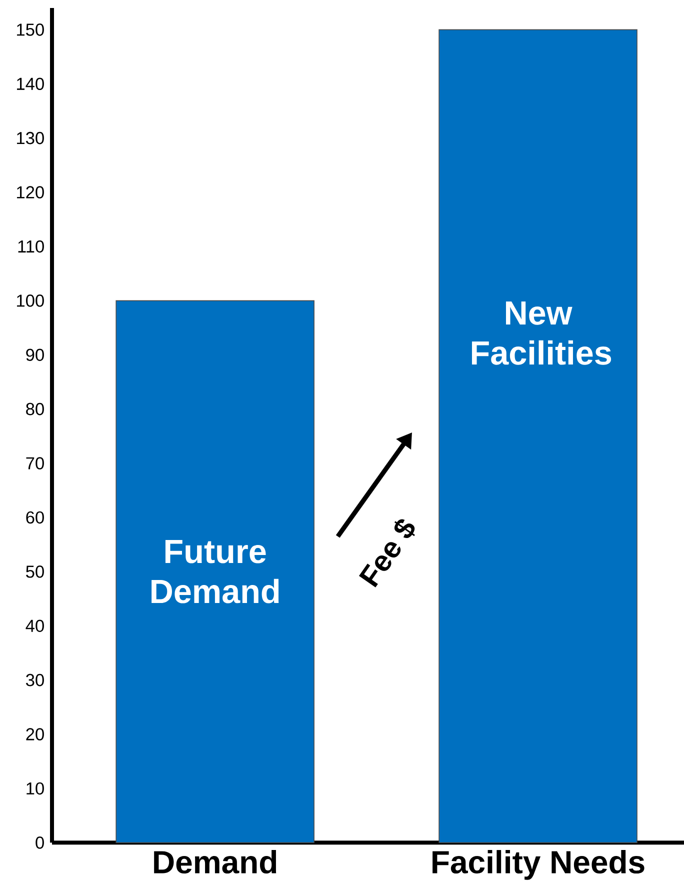  What do you see at coordinates (40, 842) in the screenshot?
I see `y-tick-label: 0` at bounding box center [40, 842].